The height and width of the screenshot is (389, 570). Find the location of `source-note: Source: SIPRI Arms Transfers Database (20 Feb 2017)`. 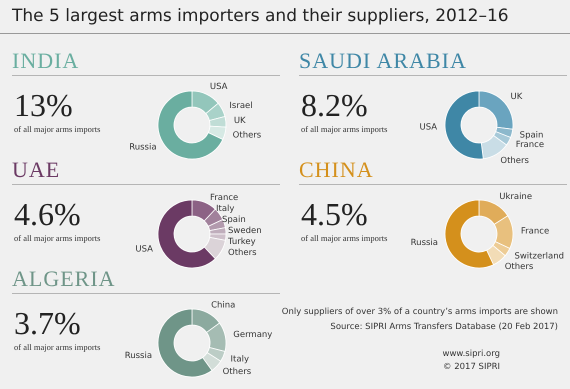

source-note: Source: SIPRI Arms Transfers Database (20 Feb 2017) is located at coordinates (443, 327).